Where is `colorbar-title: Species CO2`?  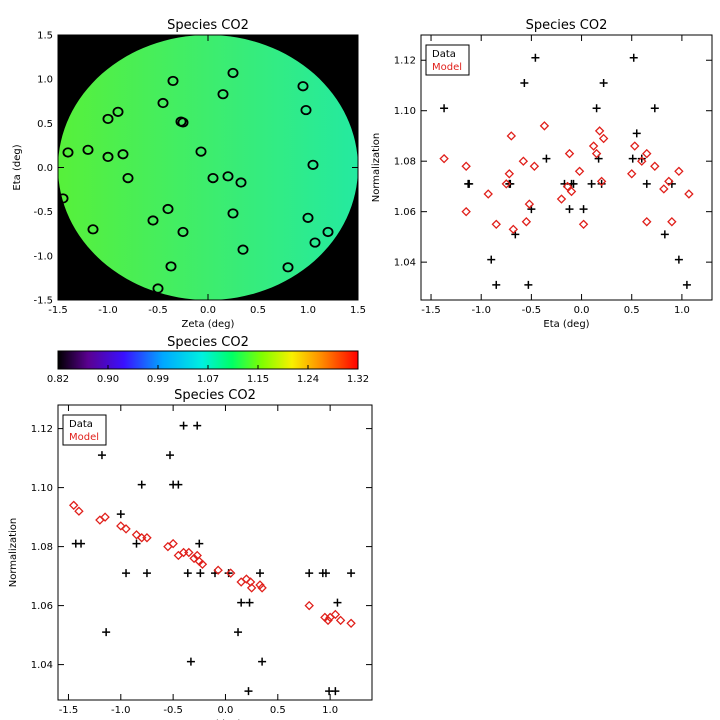
colorbar-title: Species CO2 is located at coordinates (208, 342).